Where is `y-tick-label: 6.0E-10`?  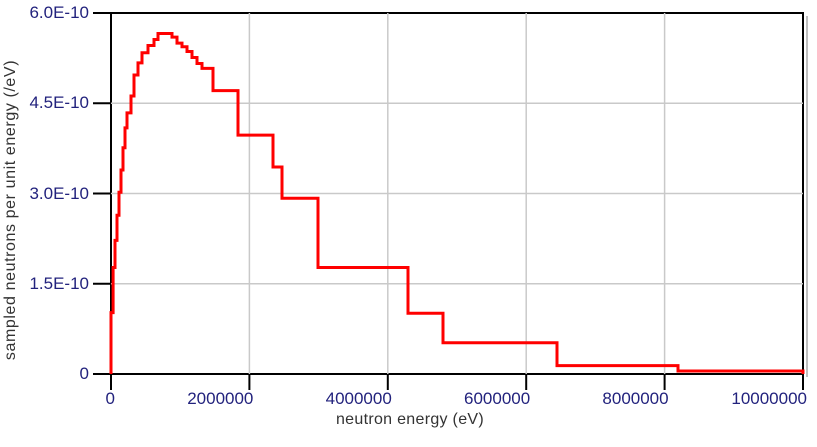
y-tick-label: 6.0E-10 is located at coordinates (59, 12).